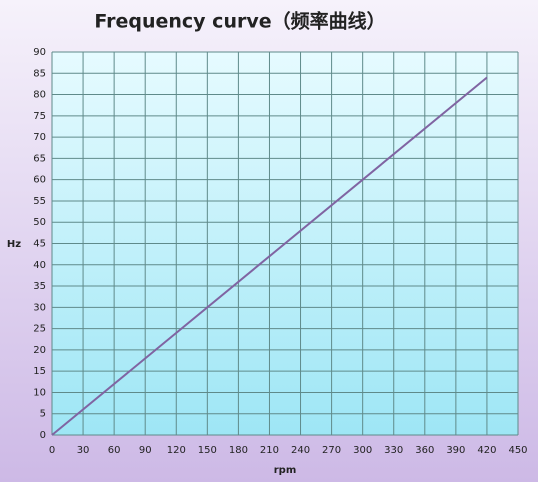  Describe the element at coordinates (39, 180) in the screenshot. I see `y-tick-label: 60` at that location.